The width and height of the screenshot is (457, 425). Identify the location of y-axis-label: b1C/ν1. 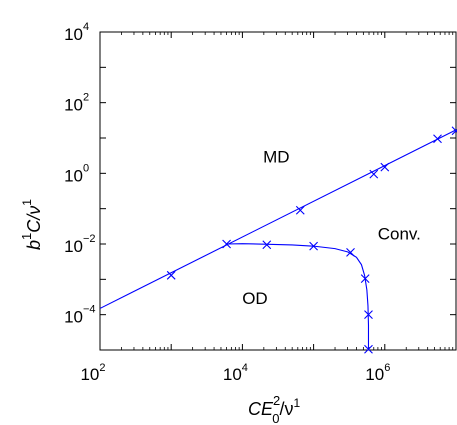
(31, 224).